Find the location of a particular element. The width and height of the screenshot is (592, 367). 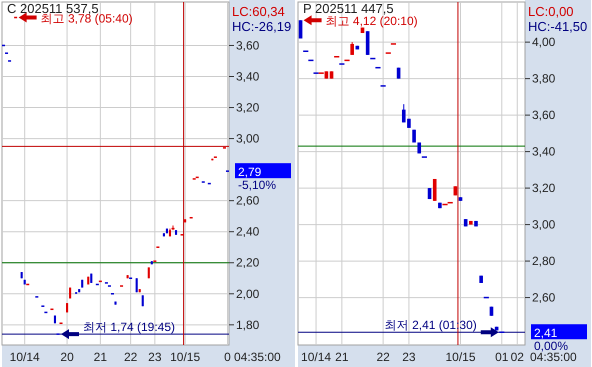

annotation: 최고 4,12 (20:10) is located at coordinates (372, 21).